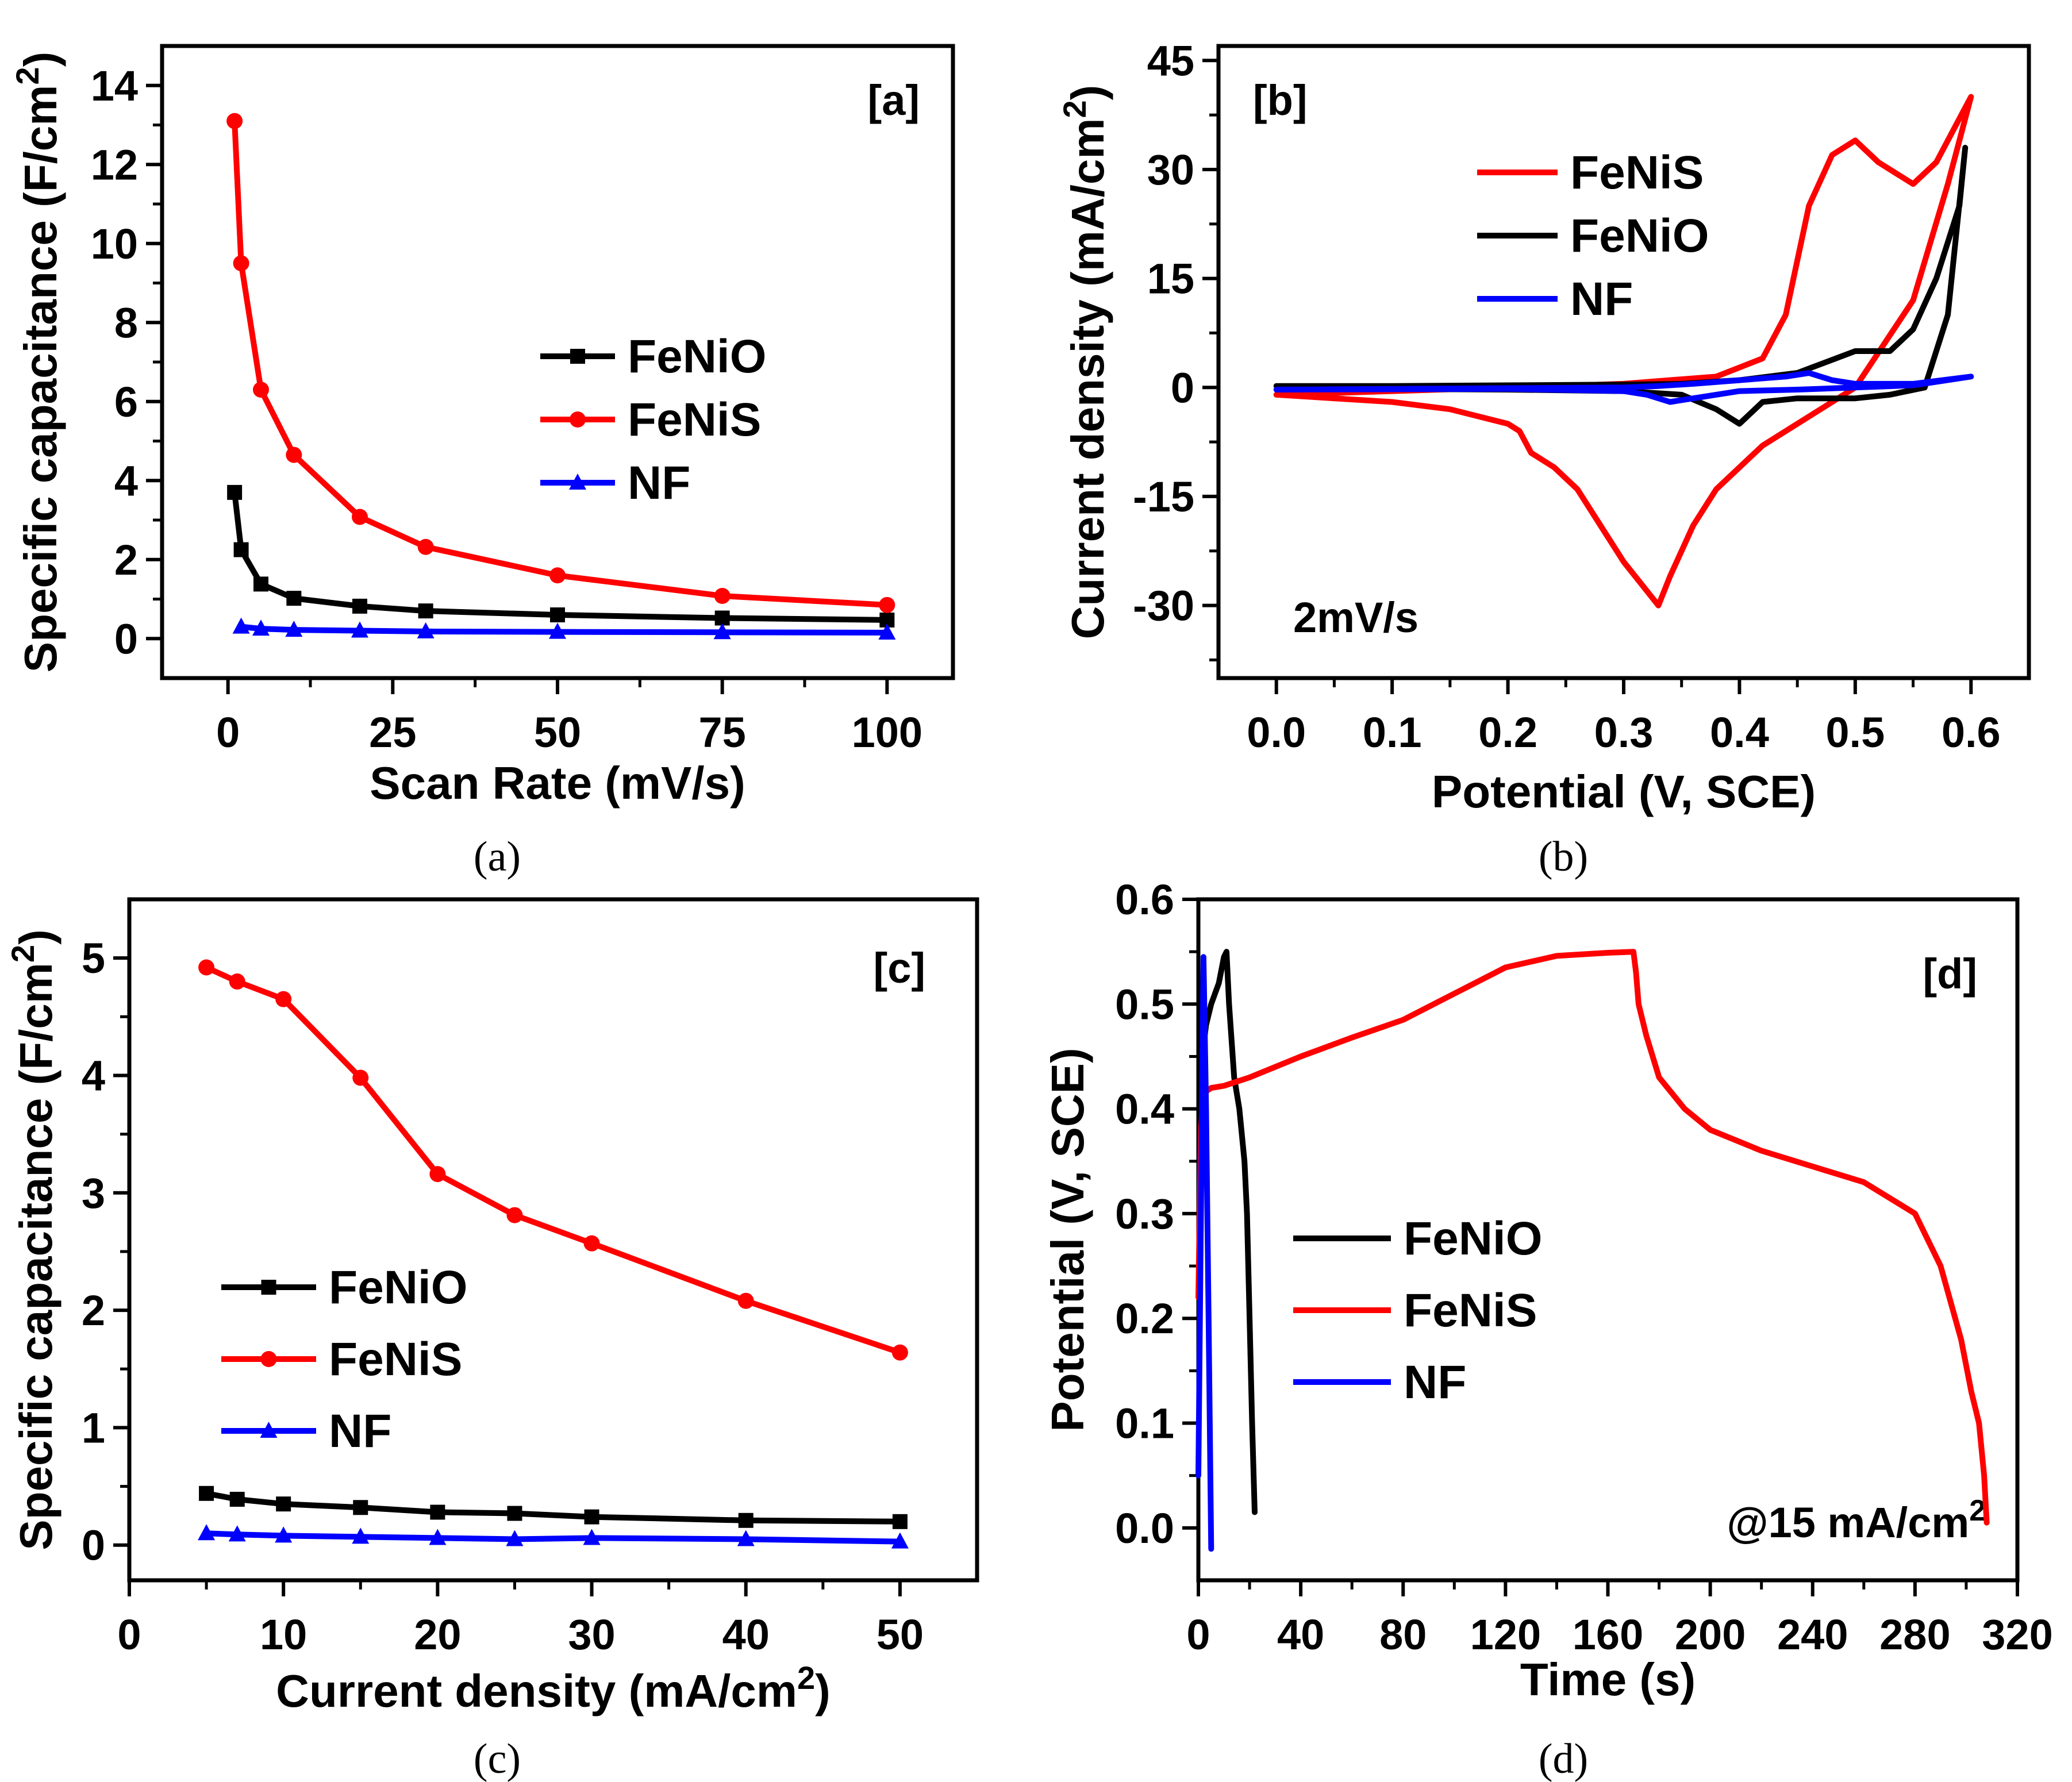  What do you see at coordinates (1739, 733) in the screenshot?
I see `x-tick-label: 0.4` at bounding box center [1739, 733].